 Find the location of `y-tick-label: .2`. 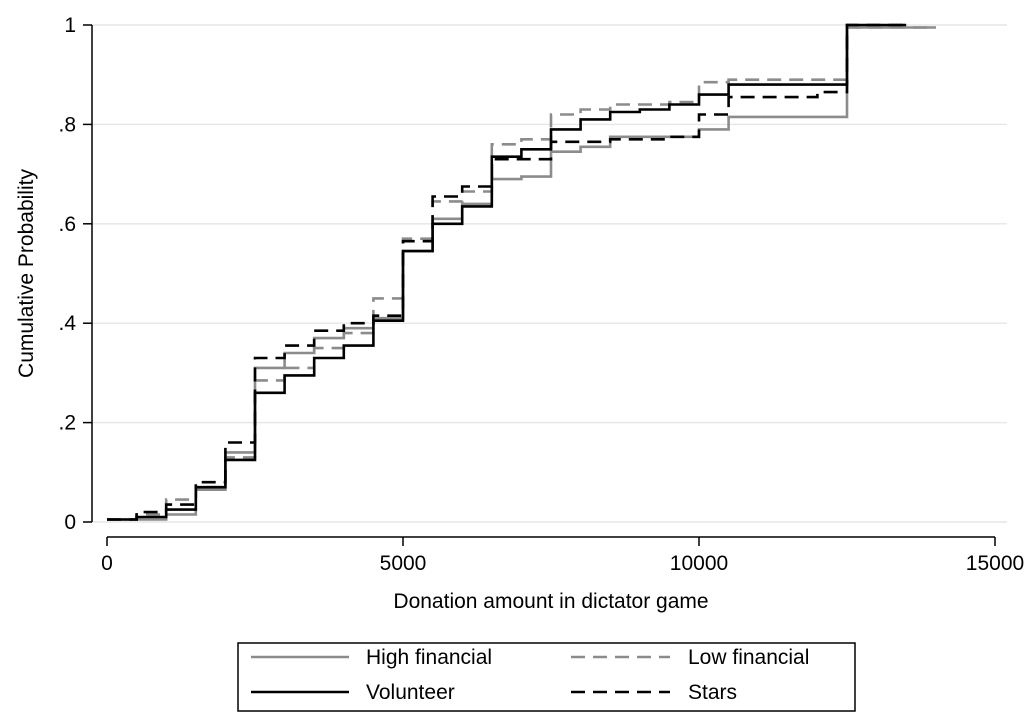

y-tick-label: .2 is located at coordinates (67, 423).